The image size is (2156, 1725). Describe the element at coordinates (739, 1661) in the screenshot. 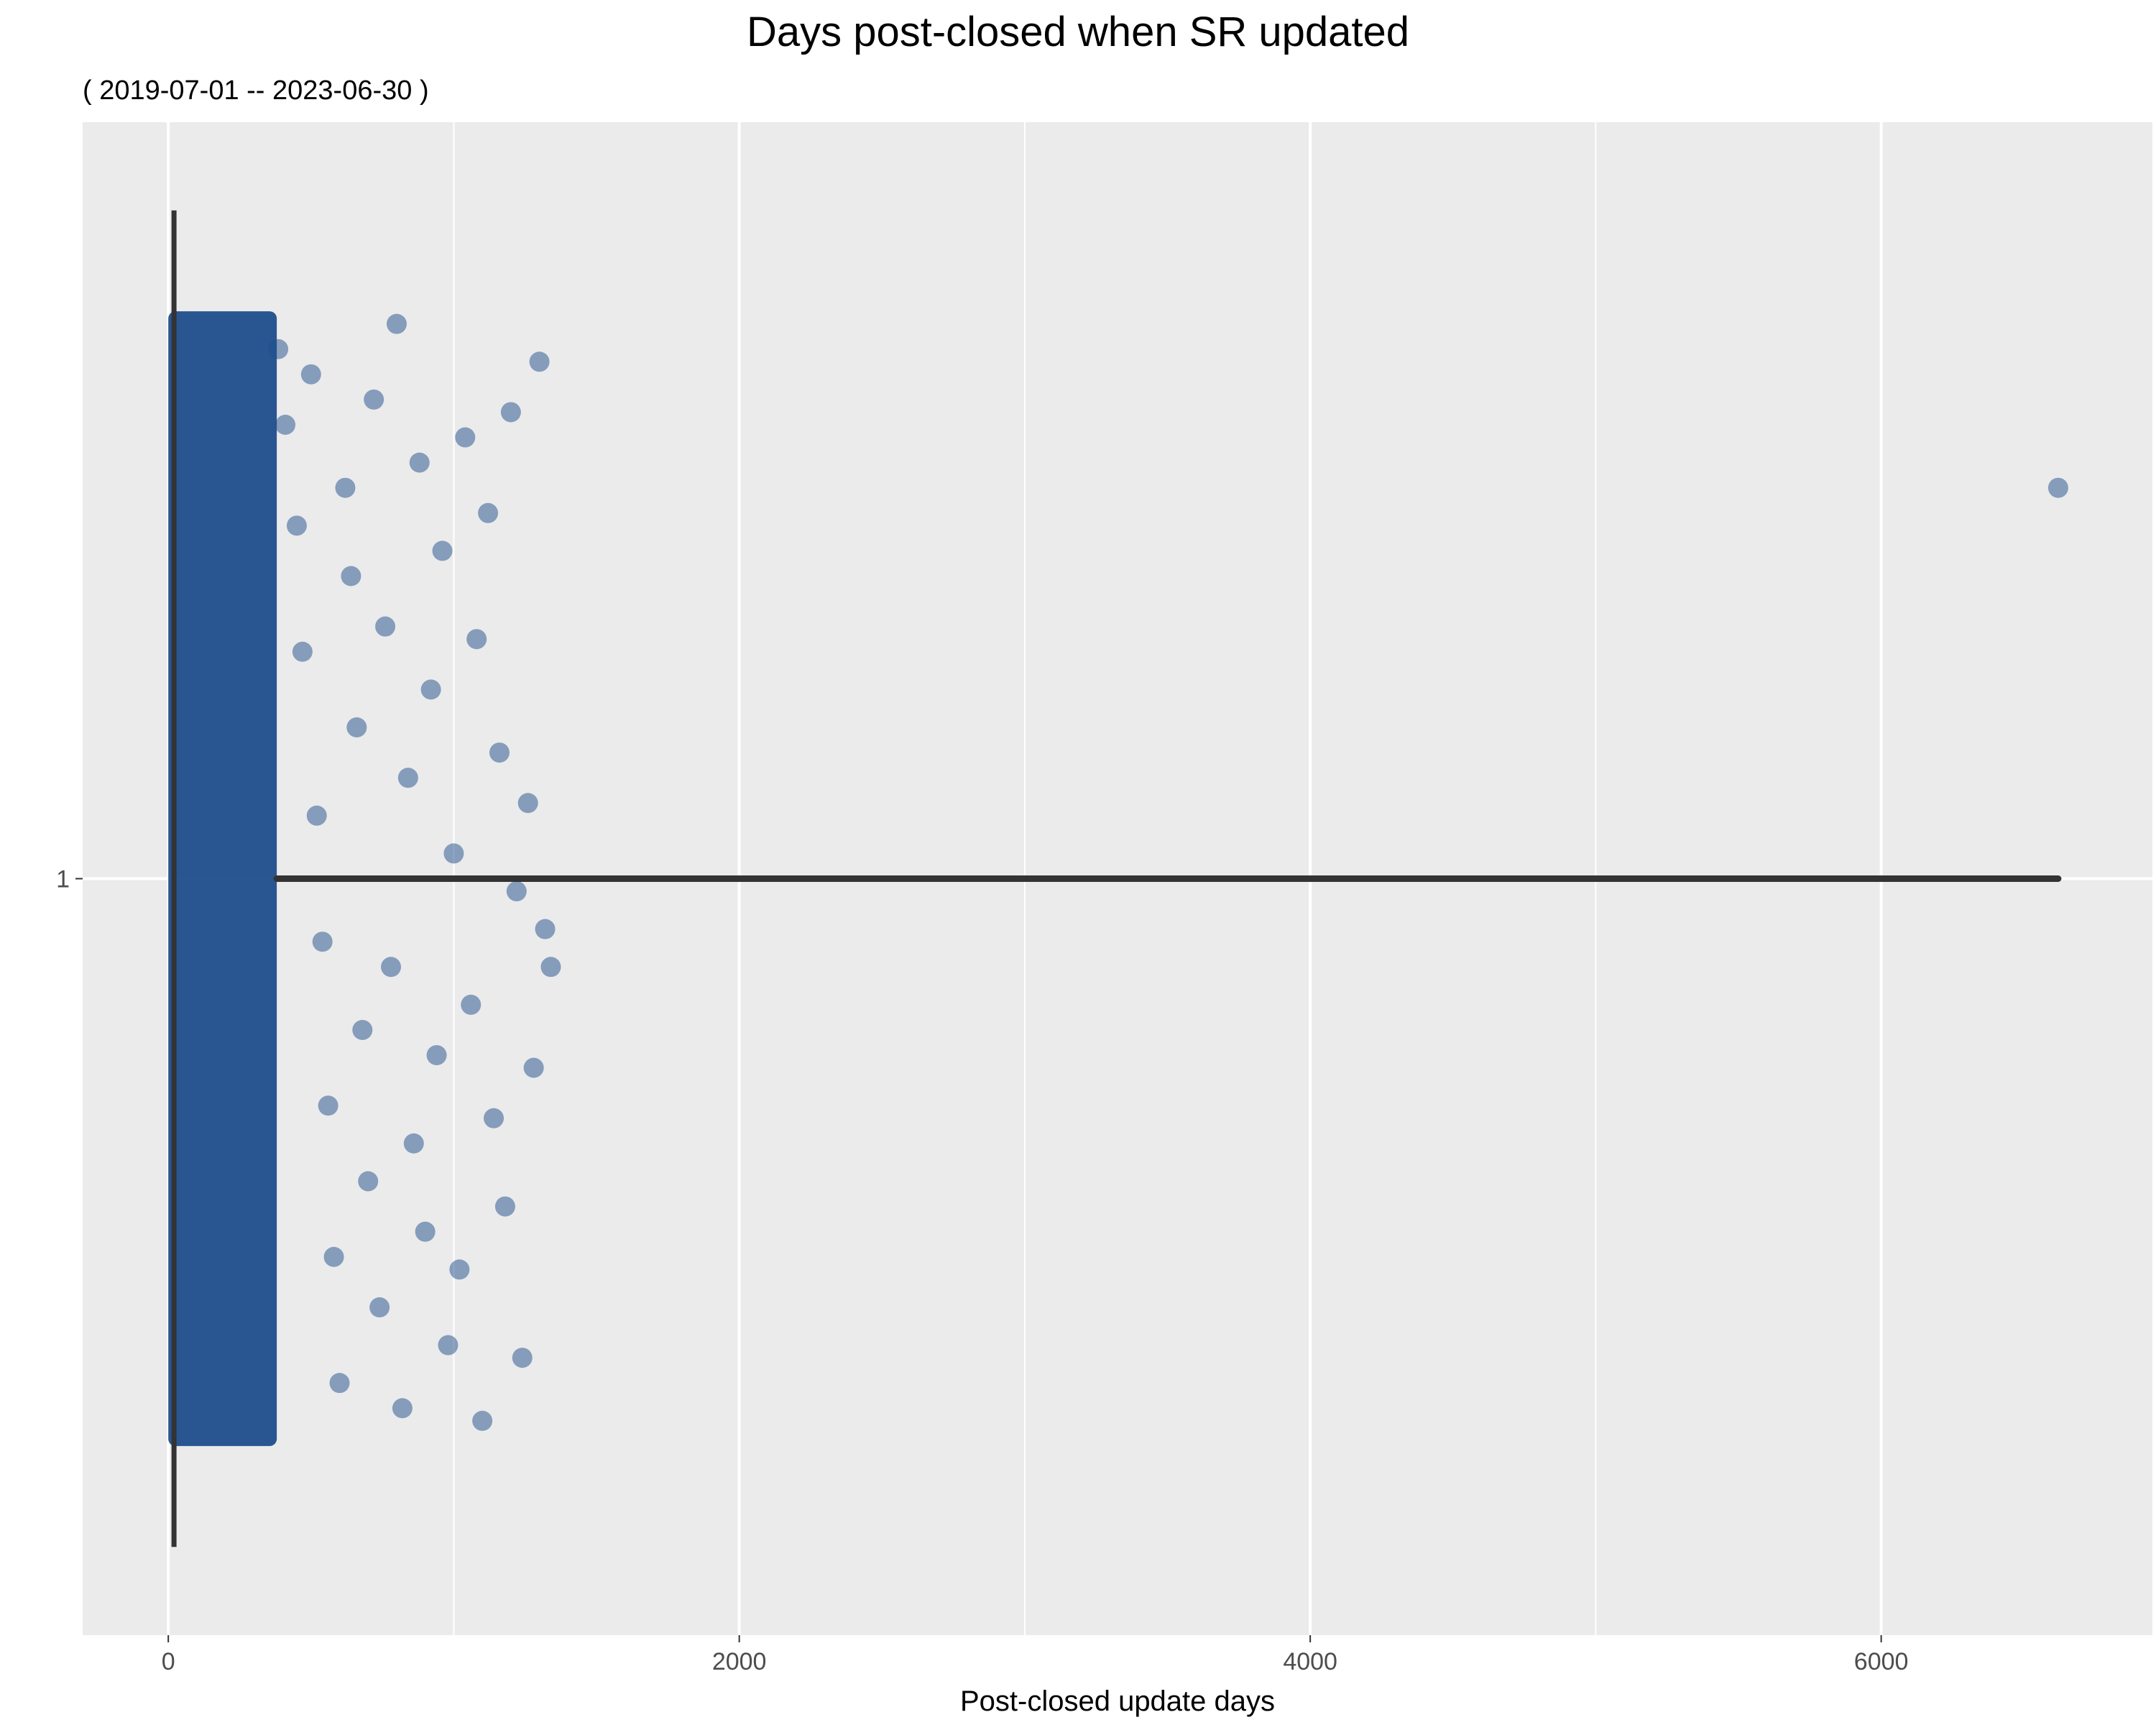

I see `x-tick-label: 2000` at that location.